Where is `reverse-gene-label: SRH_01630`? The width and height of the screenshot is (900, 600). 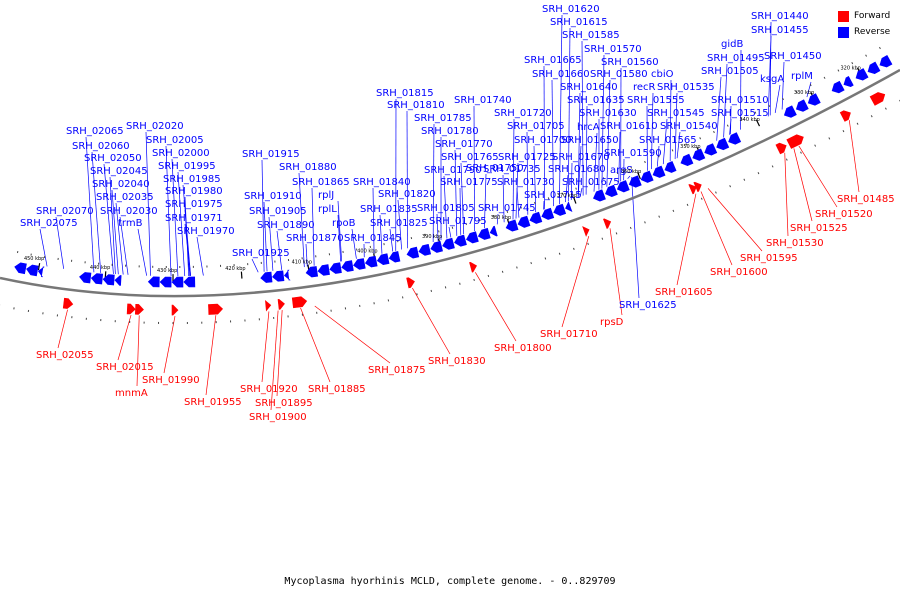
reverse-gene-label: SRH_01630 is located at coordinates (608, 113).